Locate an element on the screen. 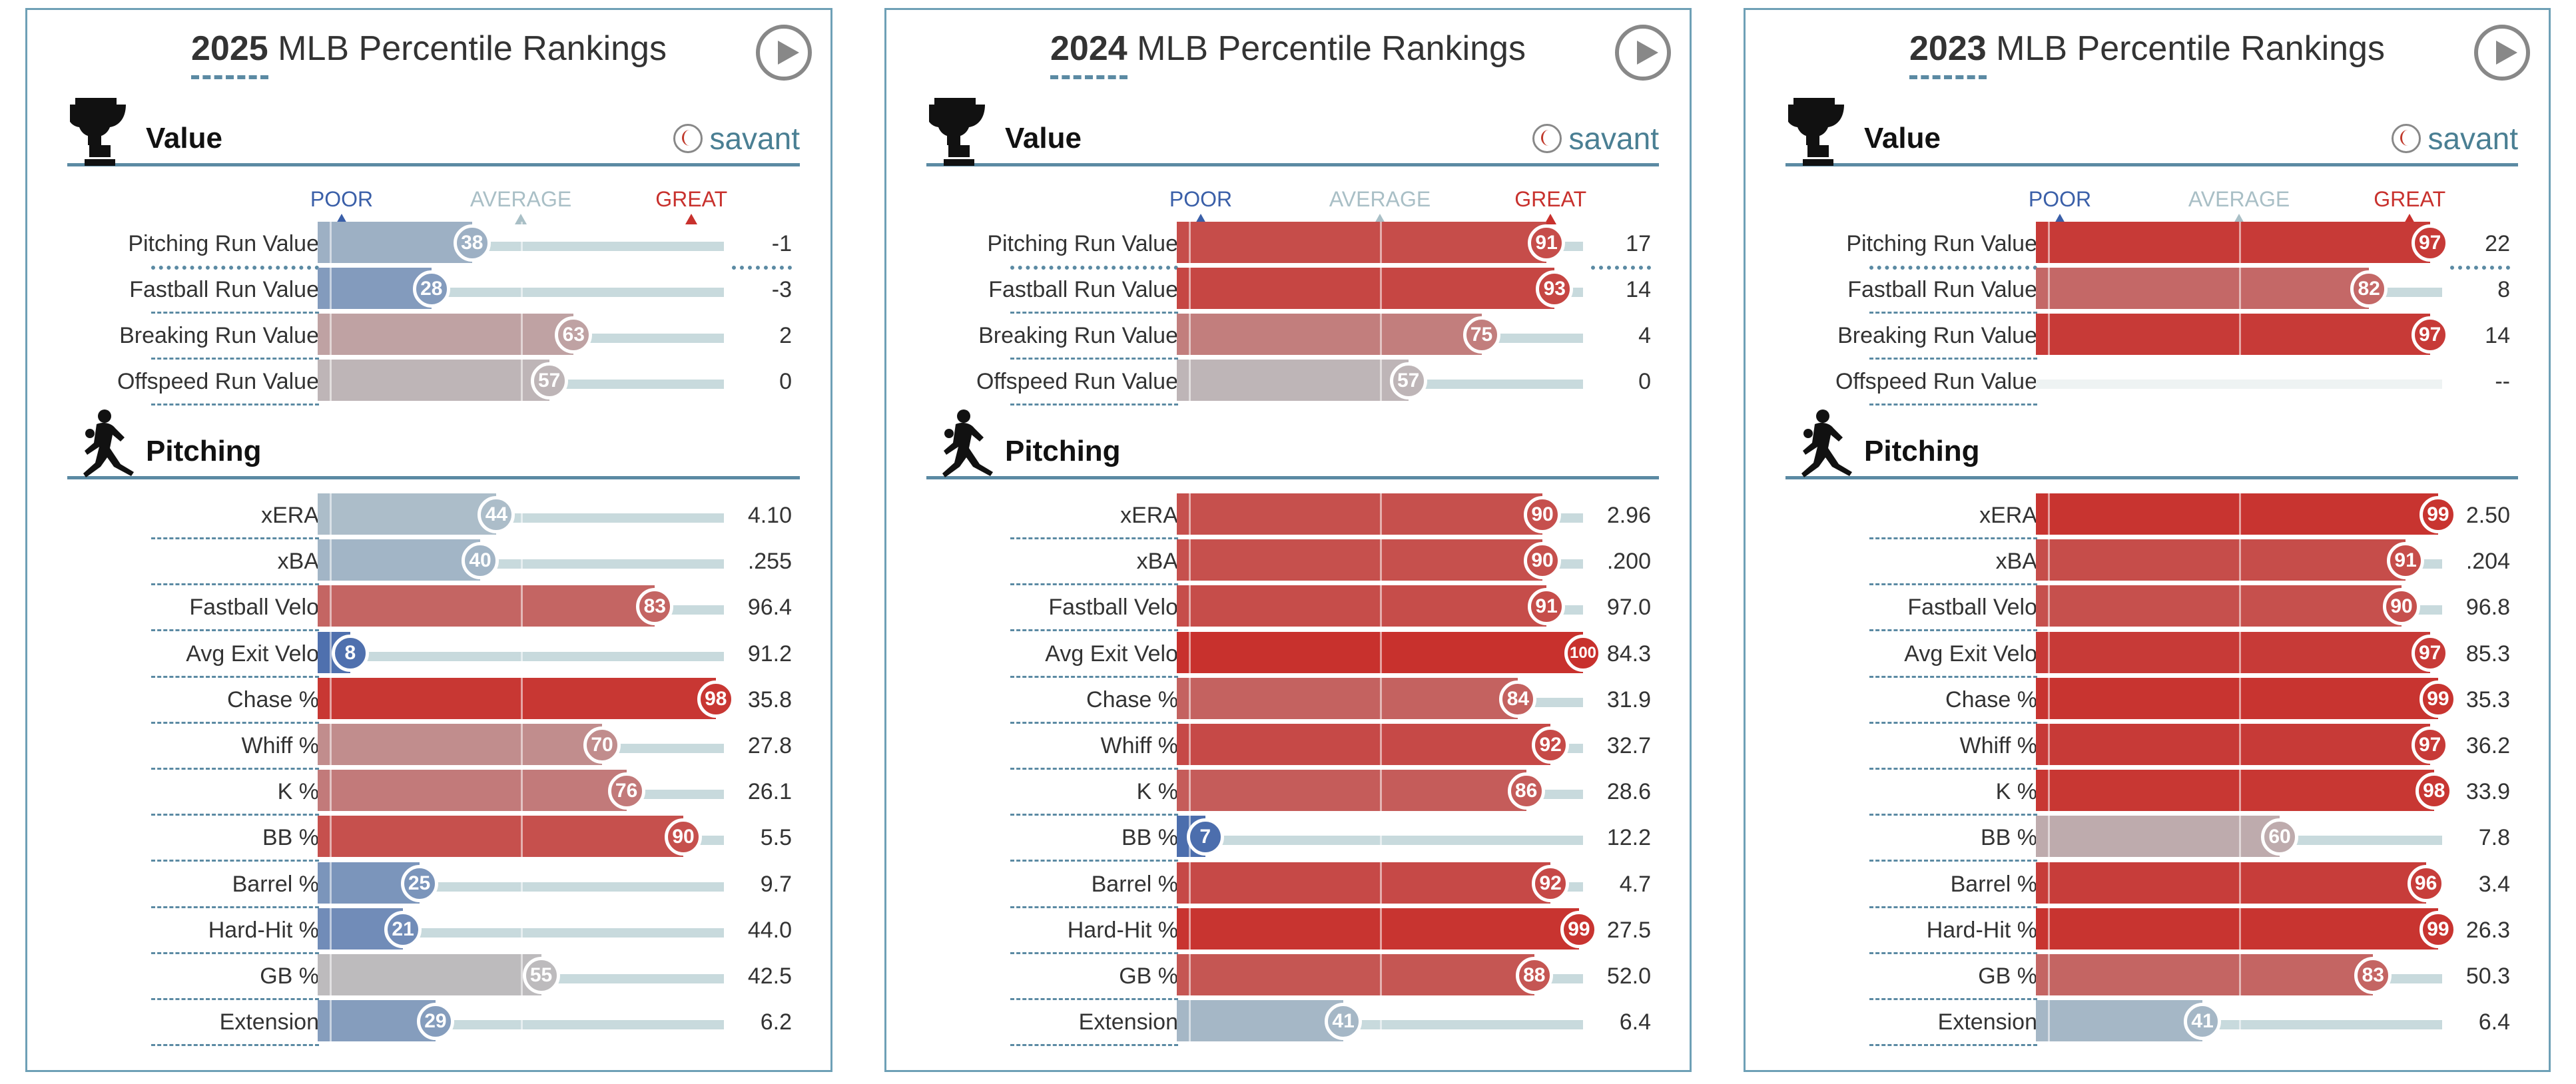 The width and height of the screenshot is (2576, 1084). metric-row: GB % 88 52.0 is located at coordinates (1288, 977).